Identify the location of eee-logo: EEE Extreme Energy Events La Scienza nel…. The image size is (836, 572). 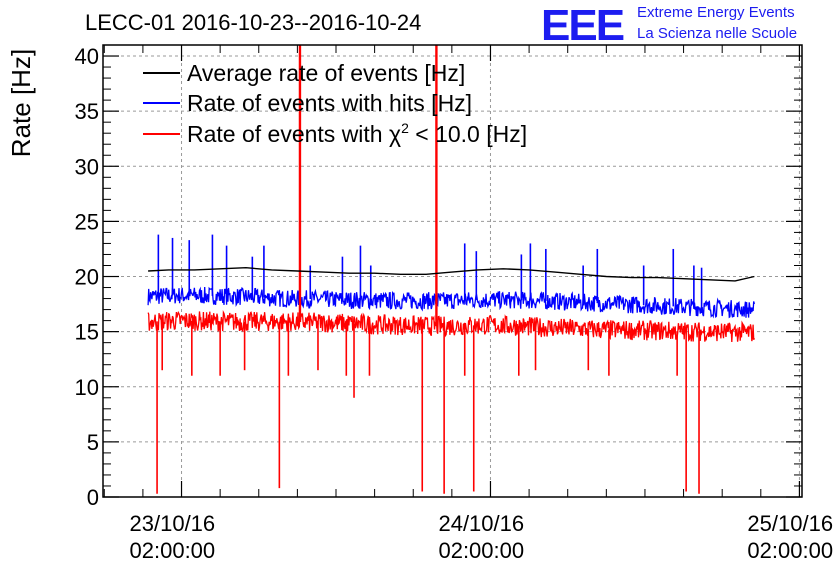
(669, 25).